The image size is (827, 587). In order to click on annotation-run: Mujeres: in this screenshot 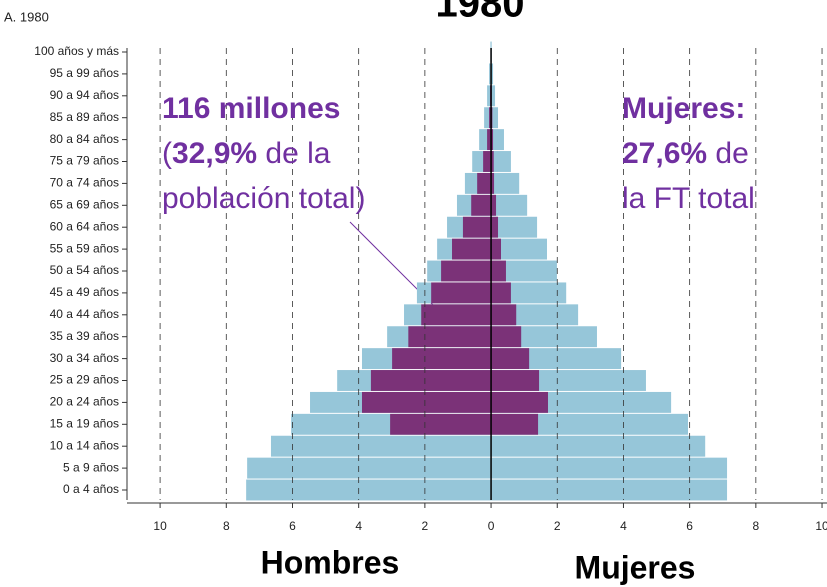, I will do `click(683, 108)`.